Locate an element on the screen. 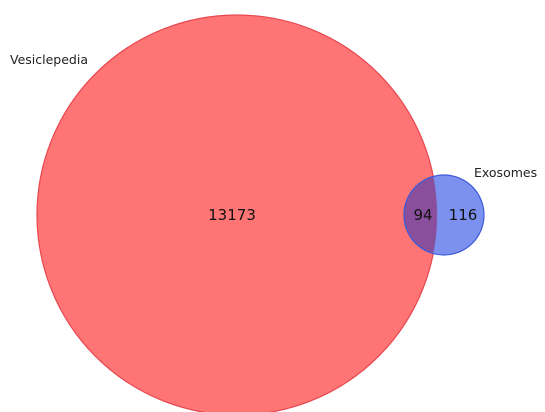 Image resolution: width=545 pixels, height=412 pixels. exosomes-only-count: 116 is located at coordinates (463, 215).